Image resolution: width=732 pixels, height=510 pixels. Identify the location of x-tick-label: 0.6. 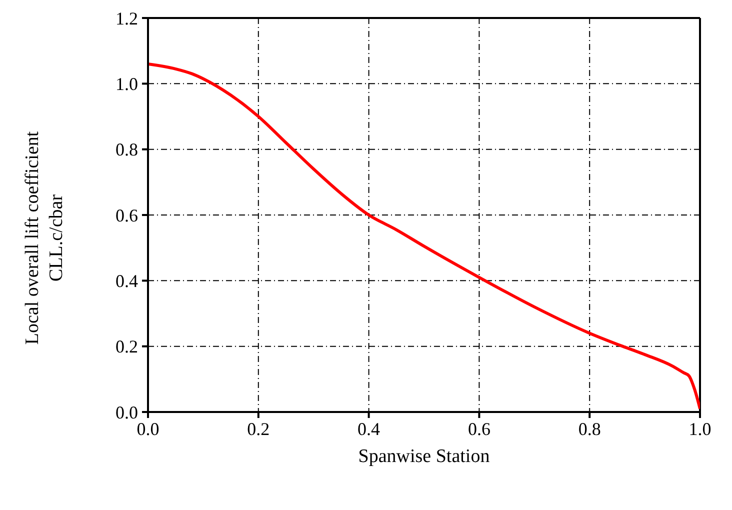
(479, 428).